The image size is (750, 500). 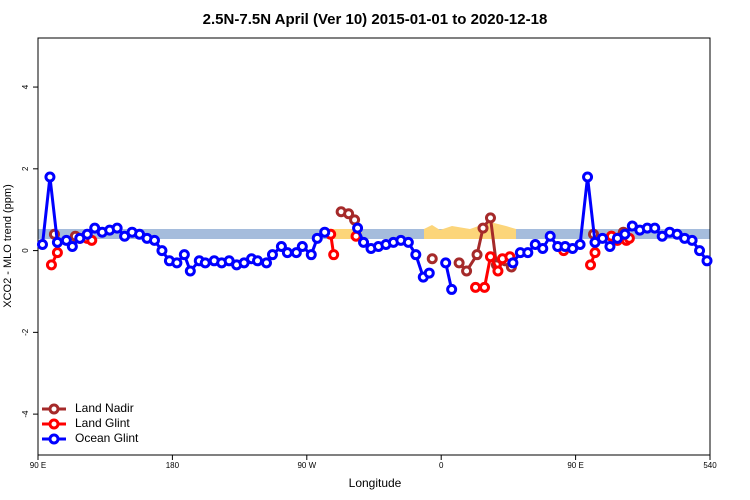 What do you see at coordinates (8, 245) in the screenshot?
I see `y-axis-label: XCO2 - MLO trend (ppm)` at bounding box center [8, 245].